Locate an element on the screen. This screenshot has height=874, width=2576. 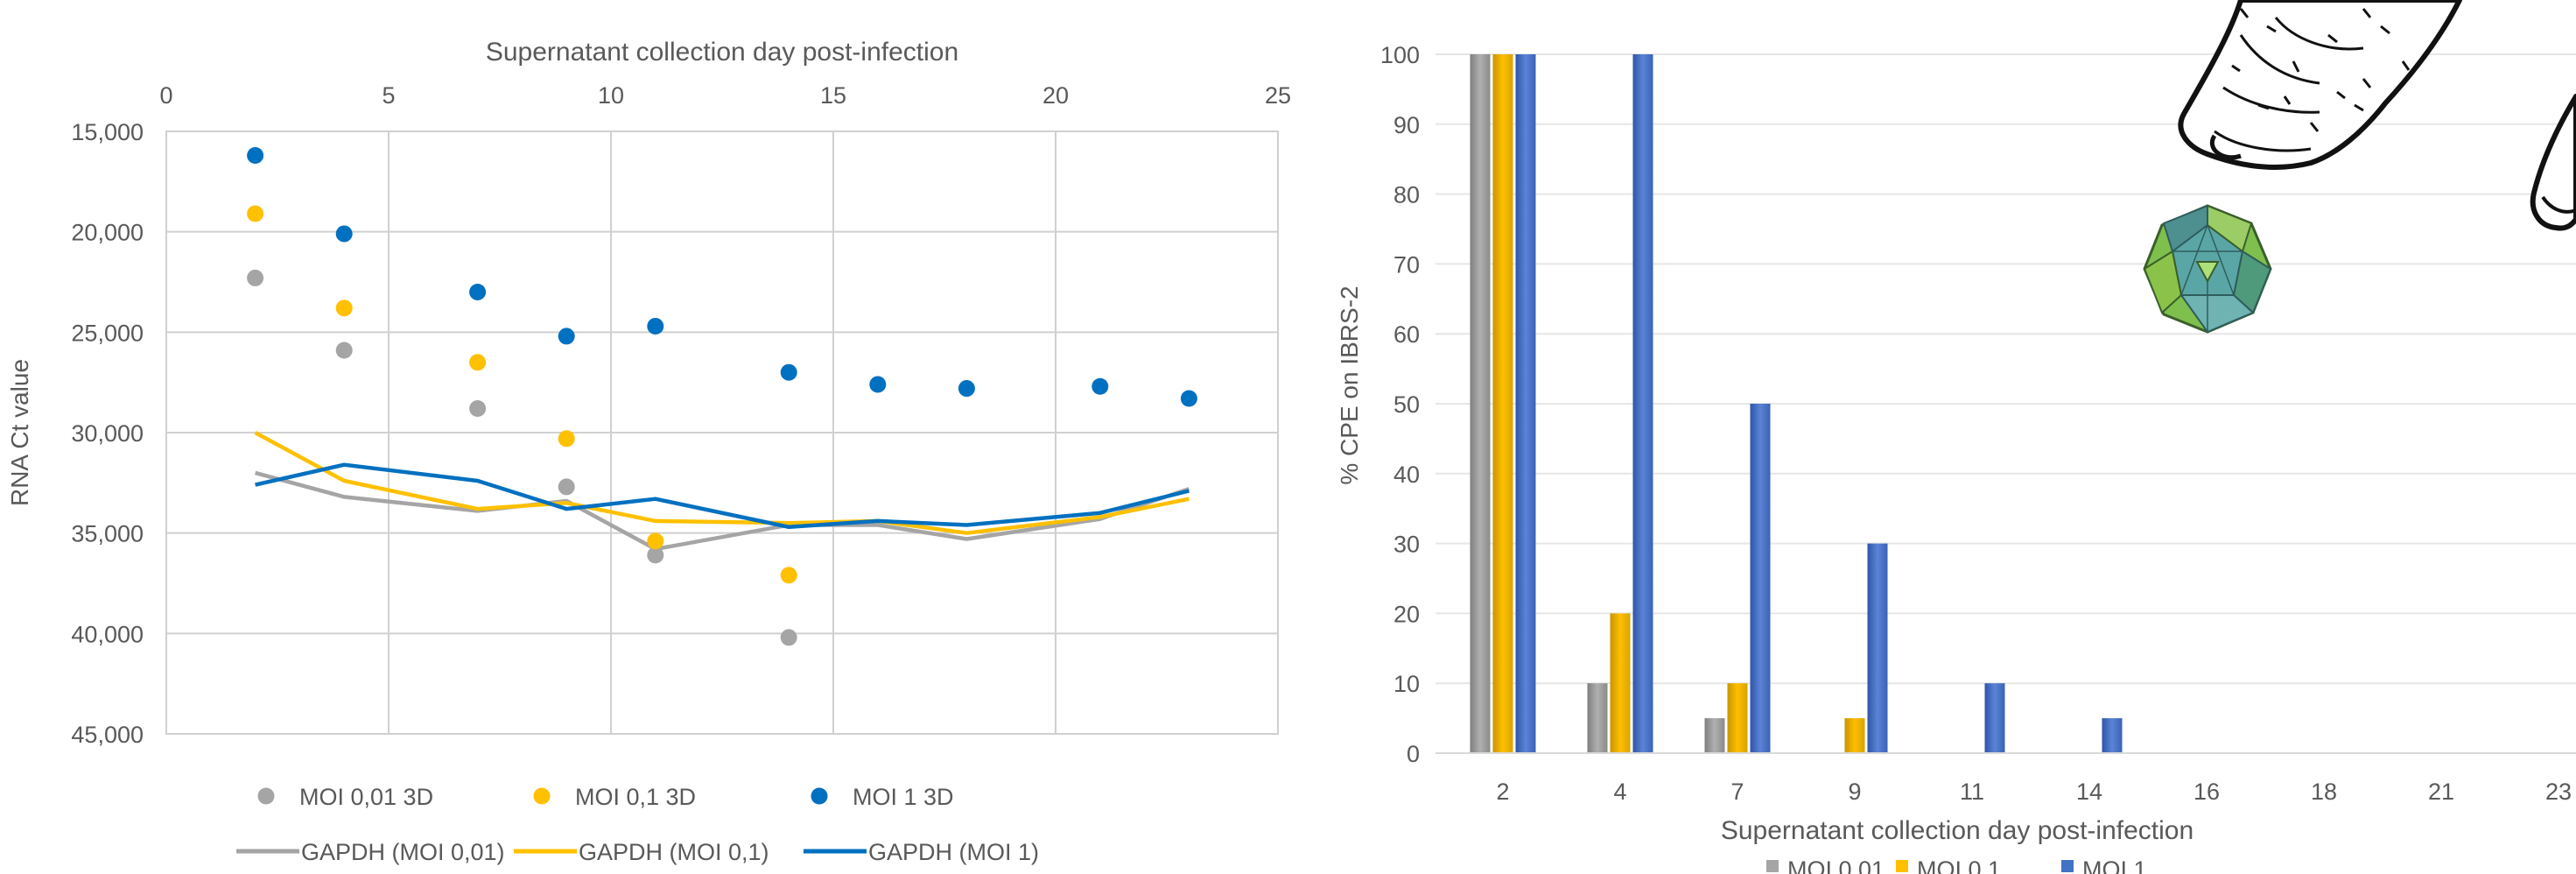
cpe-legend-label: MOI 1 is located at coordinates (2114, 865).